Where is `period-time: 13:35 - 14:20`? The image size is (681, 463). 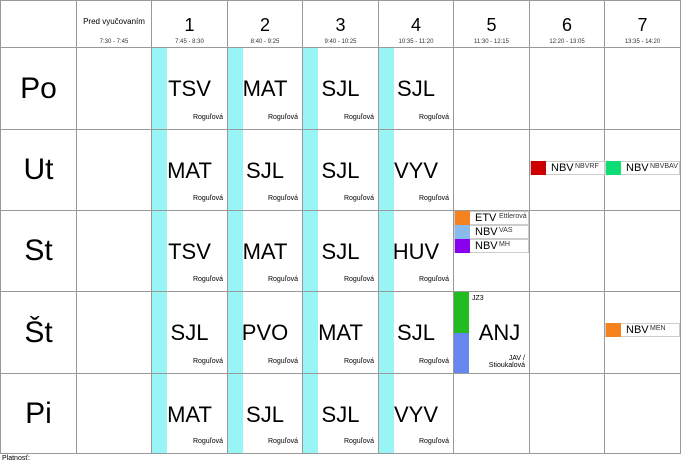 period-time: 13:35 - 14:20 is located at coordinates (642, 42).